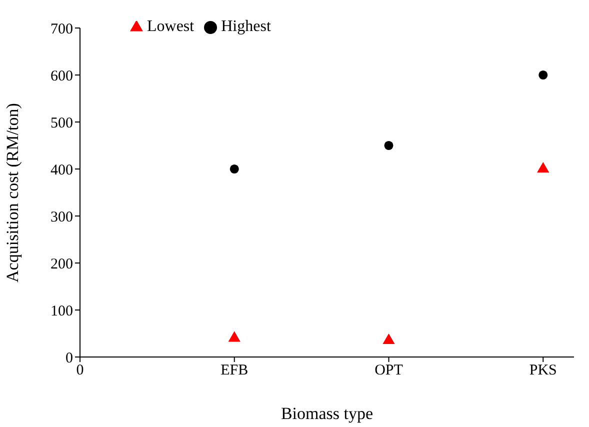 The height and width of the screenshot is (427, 589). Describe the element at coordinates (61, 123) in the screenshot. I see `y-tick-label: 500` at that location.